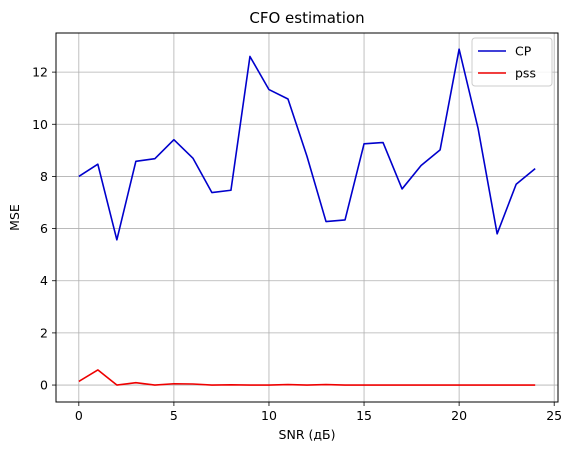 The width and height of the screenshot is (577, 456). I want to click on y-tick-label: 2, so click(44, 332).